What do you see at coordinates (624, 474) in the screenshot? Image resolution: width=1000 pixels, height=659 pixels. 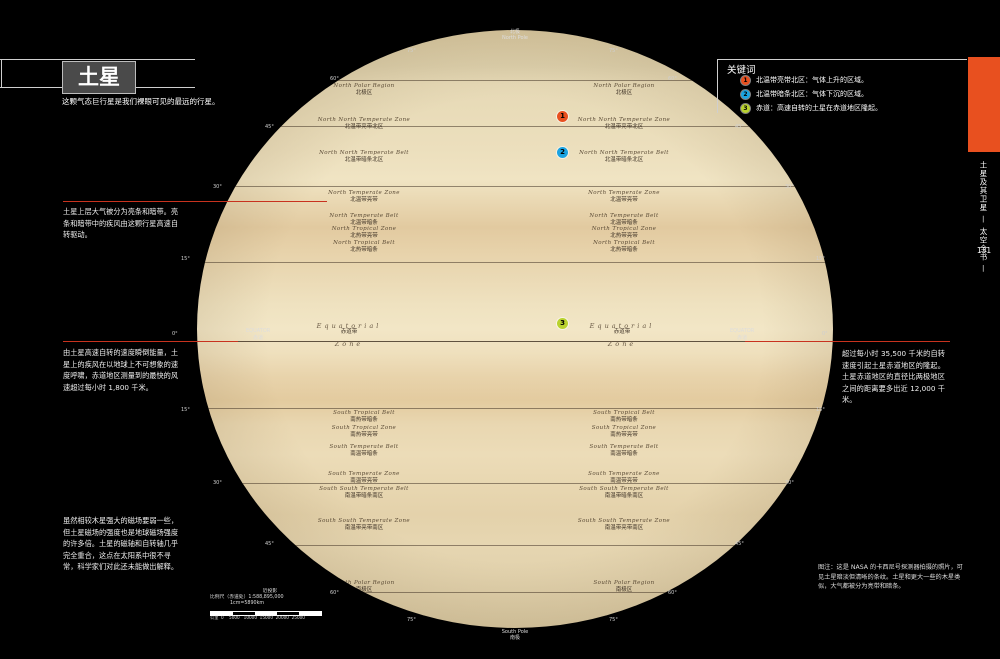 I see `zone-en: South Temperate Zone` at bounding box center [624, 474].